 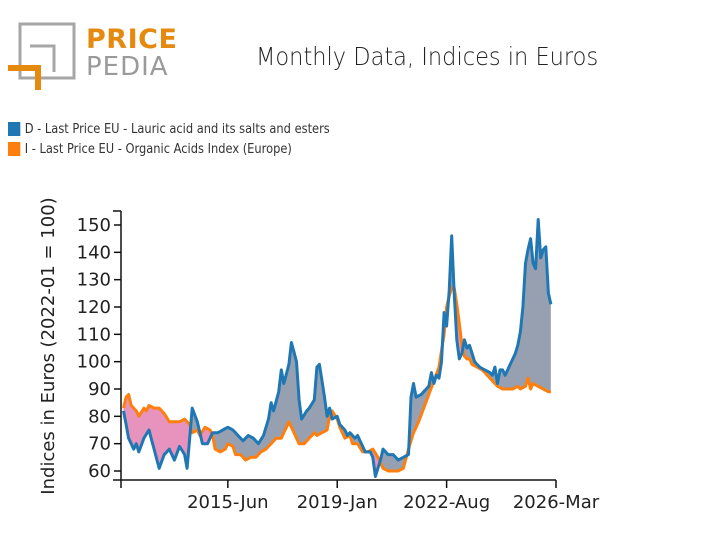 What do you see at coordinates (446, 502) in the screenshot?
I see `x-tick-label: 2022-Aug` at bounding box center [446, 502].